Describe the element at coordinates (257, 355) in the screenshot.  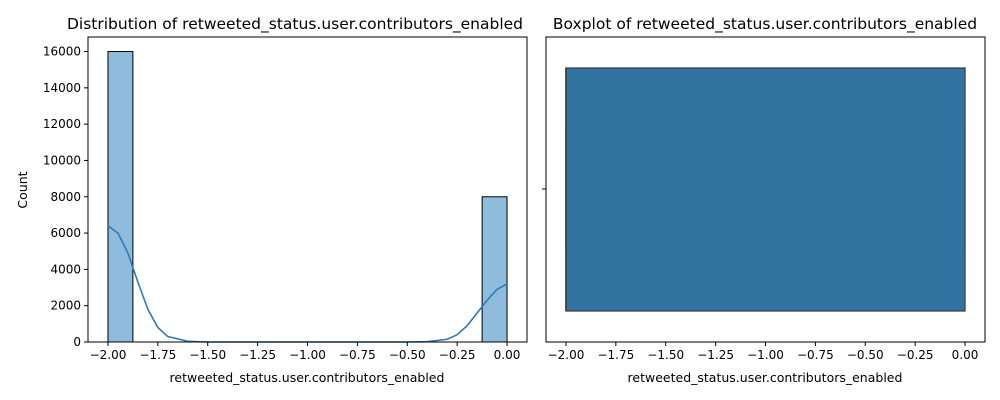
I see `histogram-x-tick-label: −1.25` at that location.